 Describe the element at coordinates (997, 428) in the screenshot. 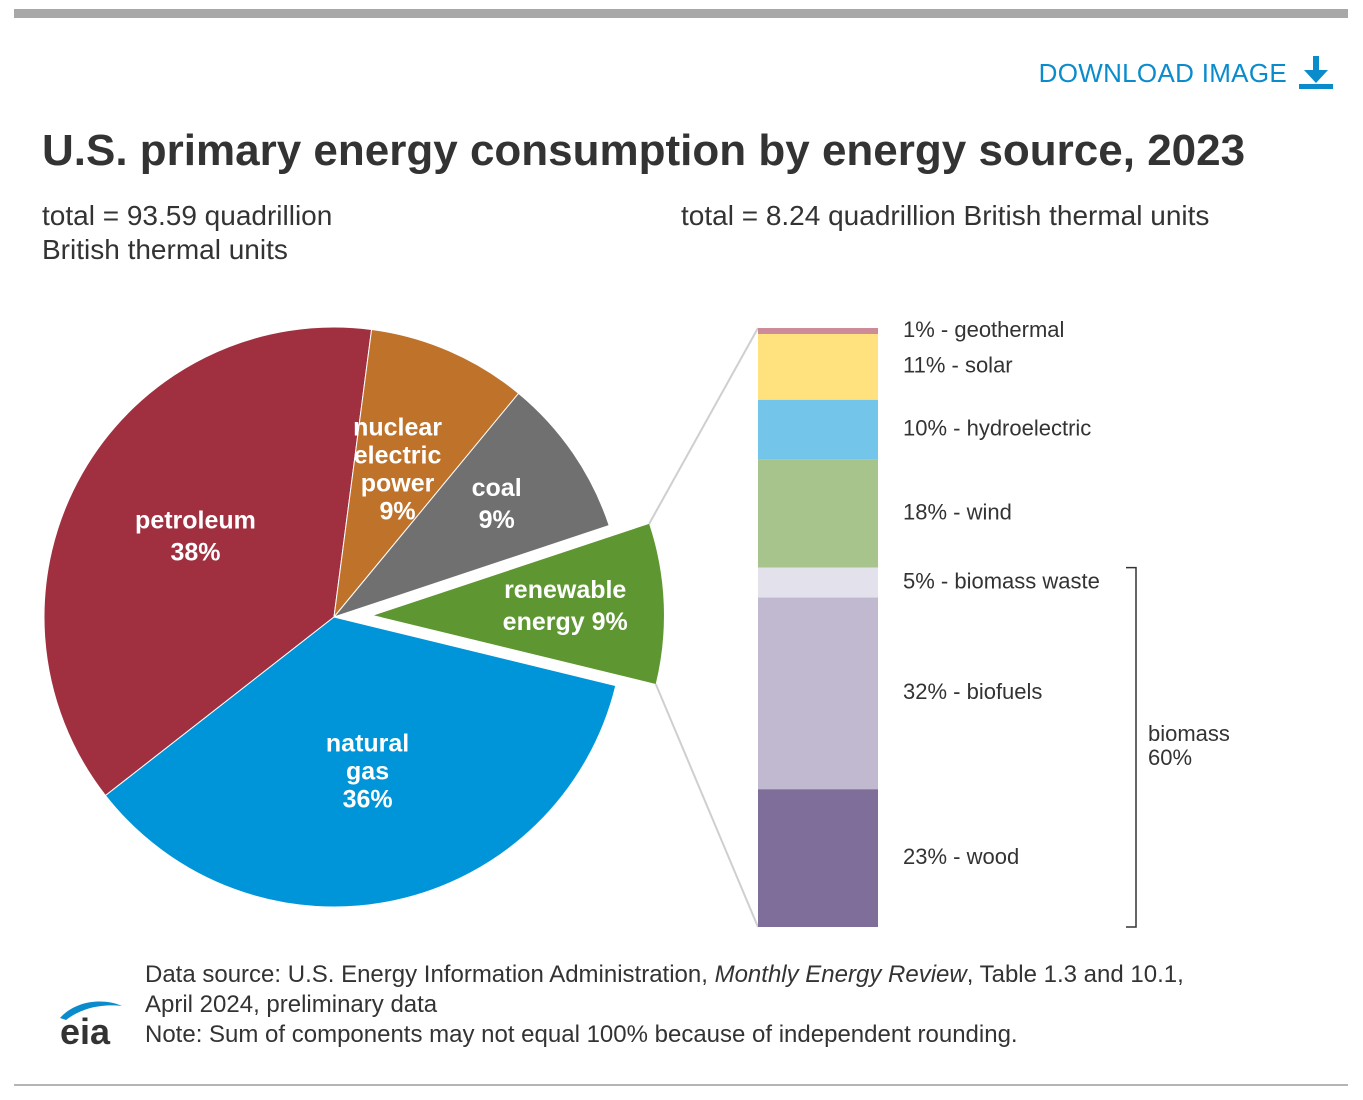

I see `bar-segment-hydroelectric-label: 10% - hydroelectric` at that location.